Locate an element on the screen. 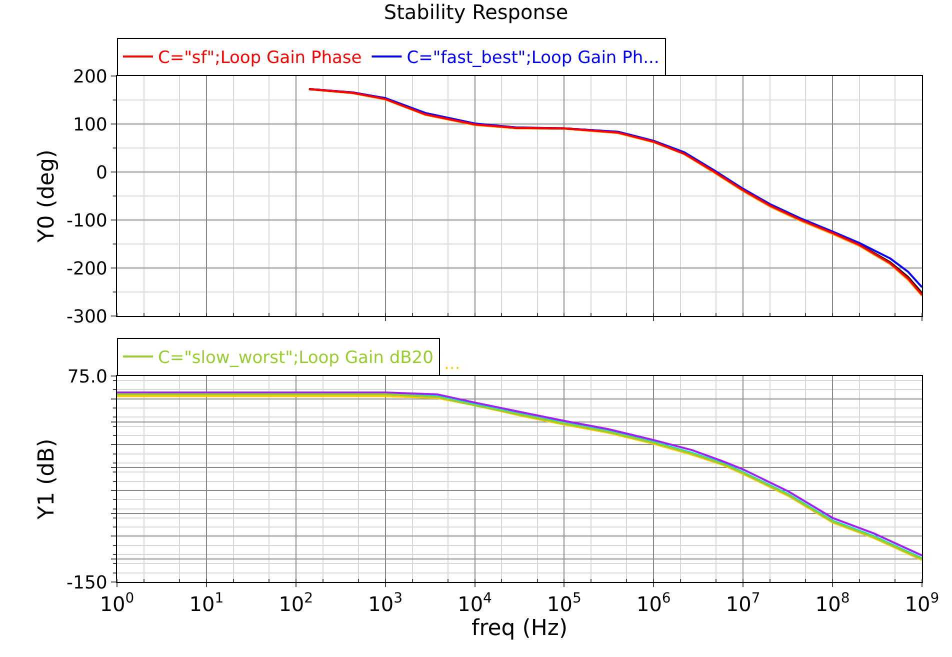 This screenshot has height=657, width=952. y-axis-title: Y1 (dB) is located at coordinates (47, 479).